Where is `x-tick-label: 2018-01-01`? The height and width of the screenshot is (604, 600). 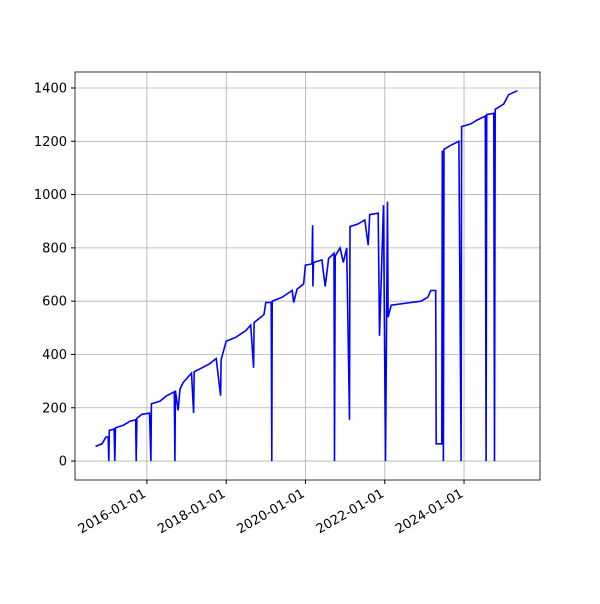 x-tick-label: 2018-01-01 is located at coordinates (191, 511).